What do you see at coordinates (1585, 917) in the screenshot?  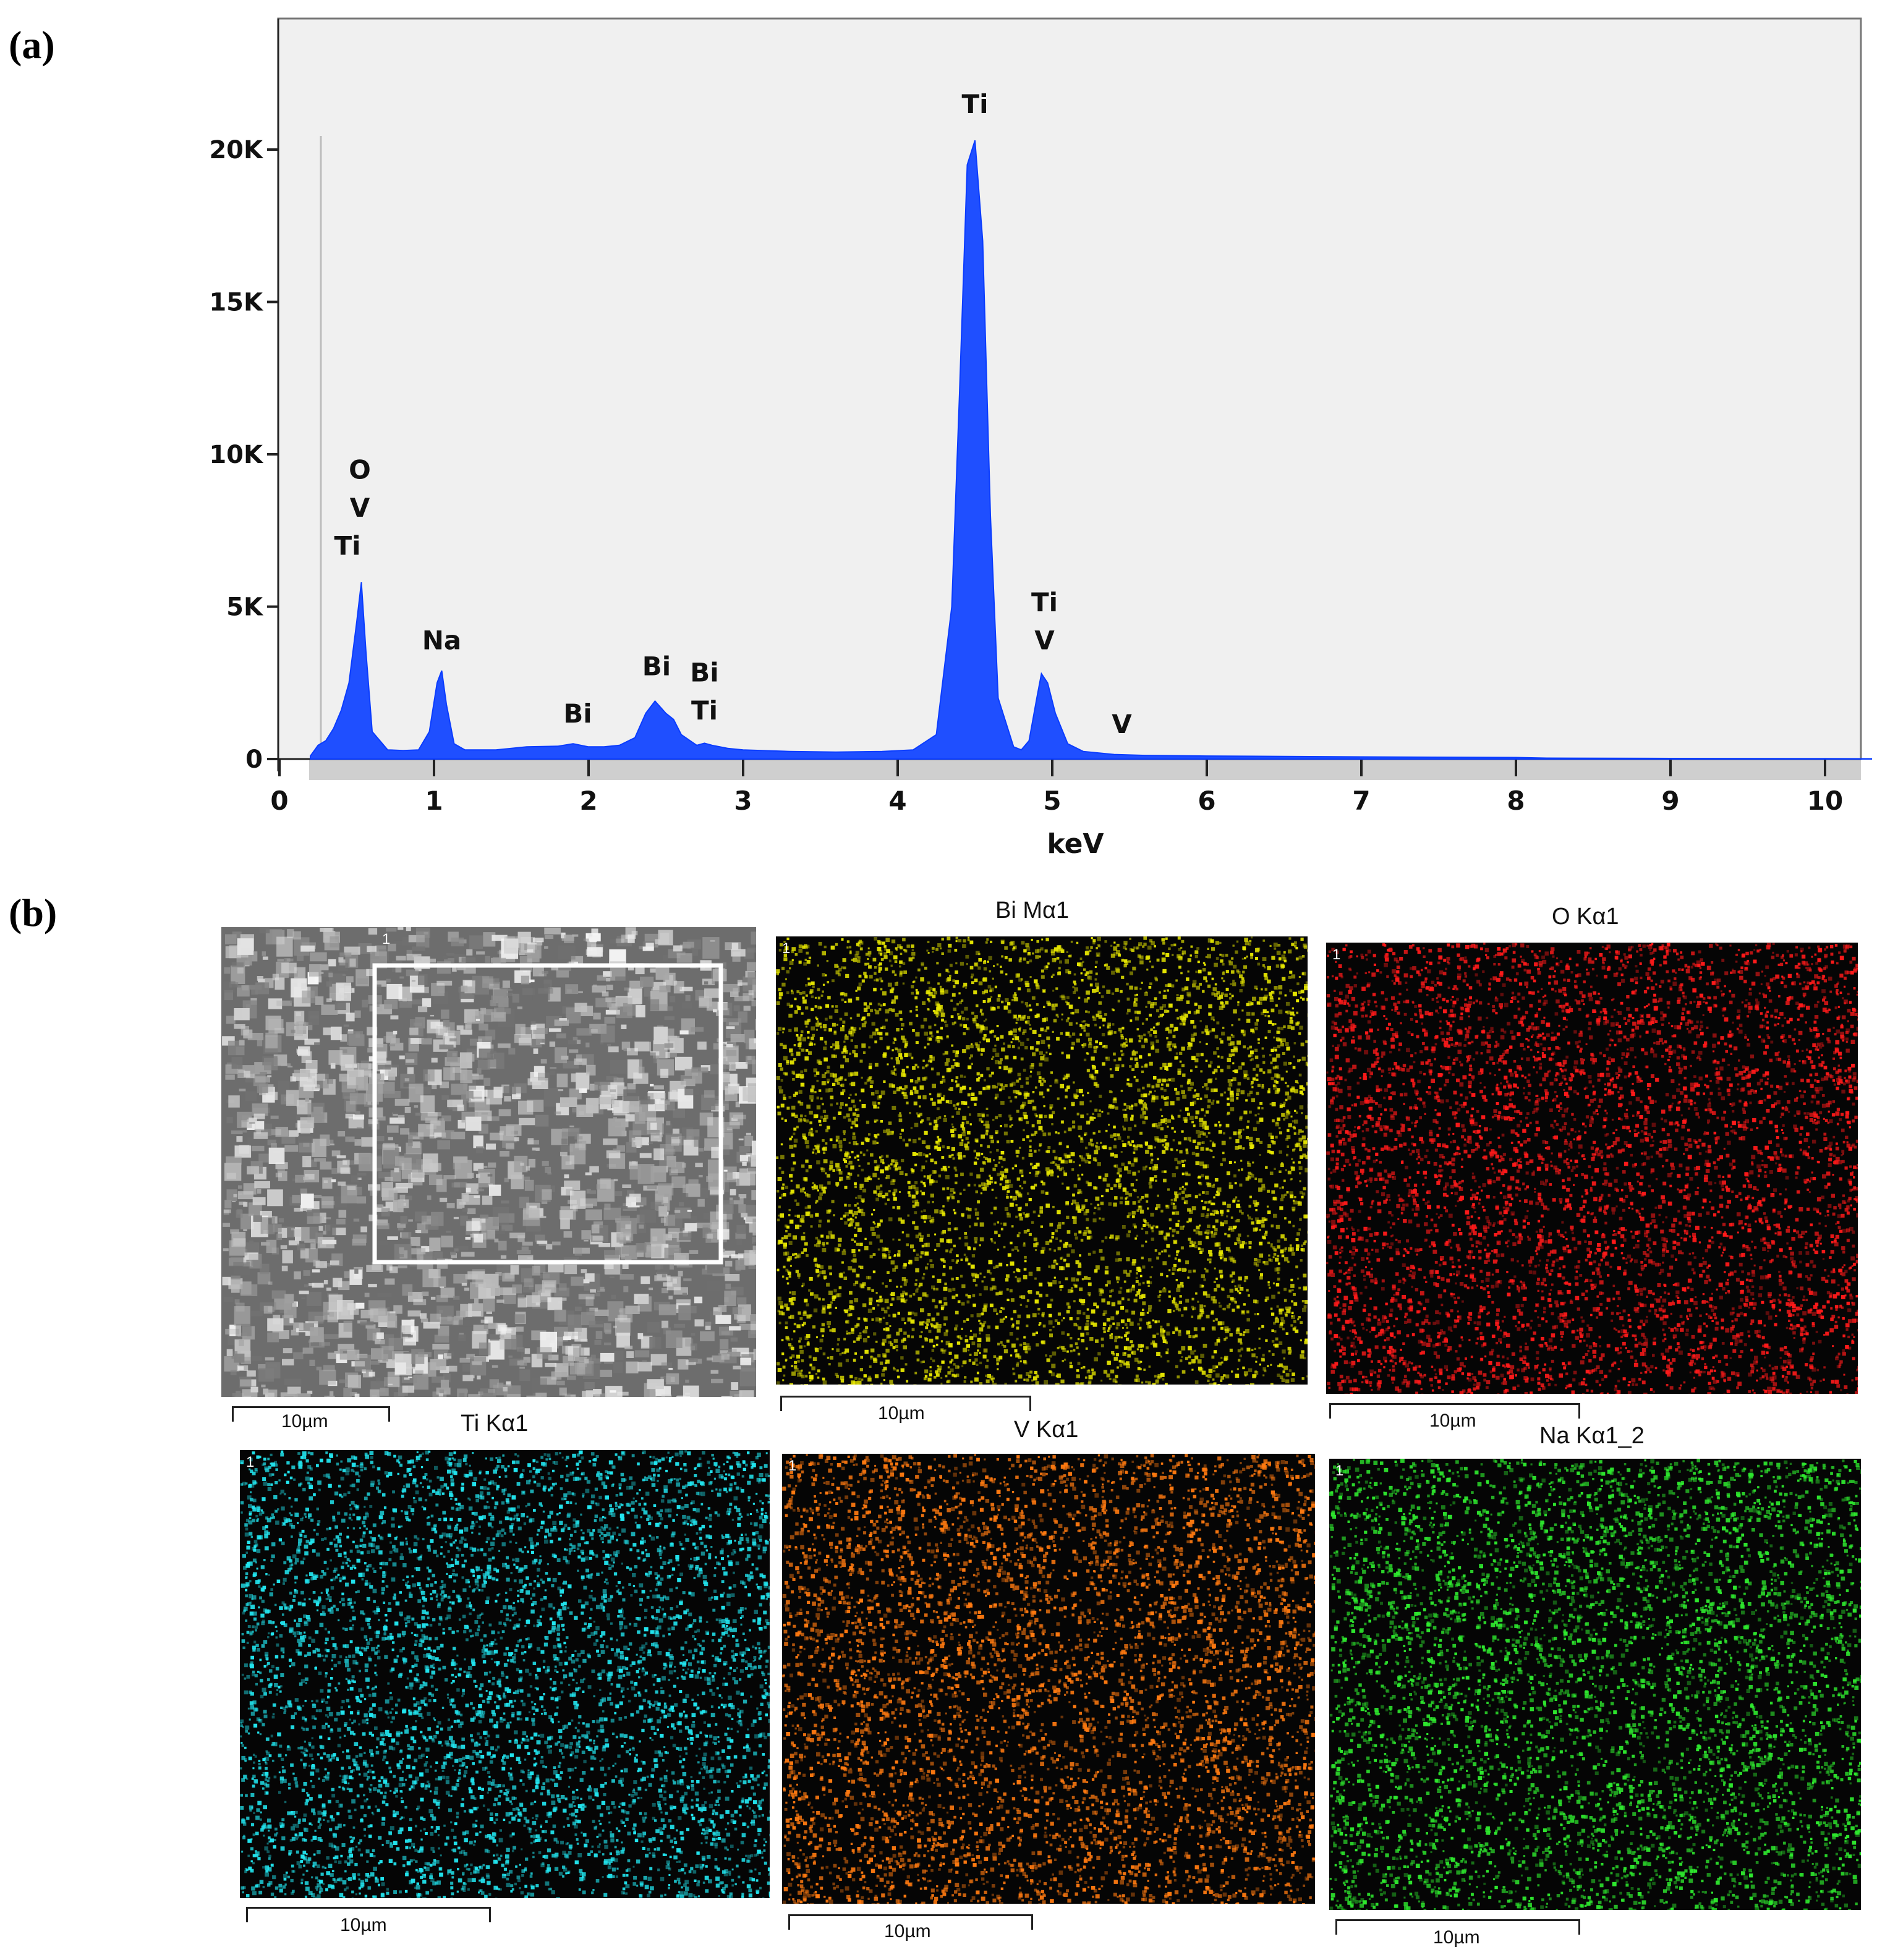 I see `map-title: O Kα1` at bounding box center [1585, 917].